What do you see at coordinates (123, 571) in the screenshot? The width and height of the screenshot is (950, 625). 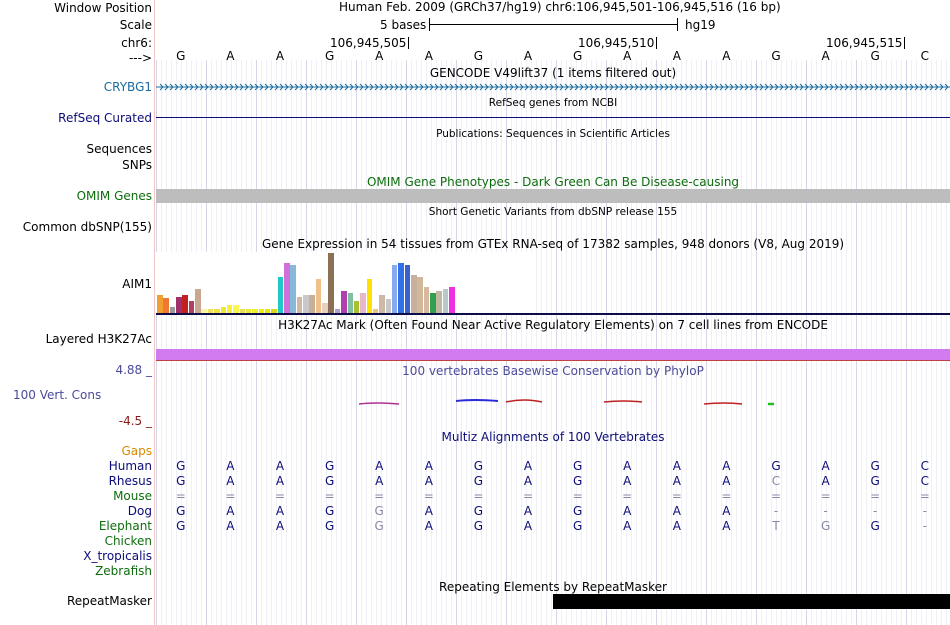 I see `species-label: Zebrafish` at bounding box center [123, 571].